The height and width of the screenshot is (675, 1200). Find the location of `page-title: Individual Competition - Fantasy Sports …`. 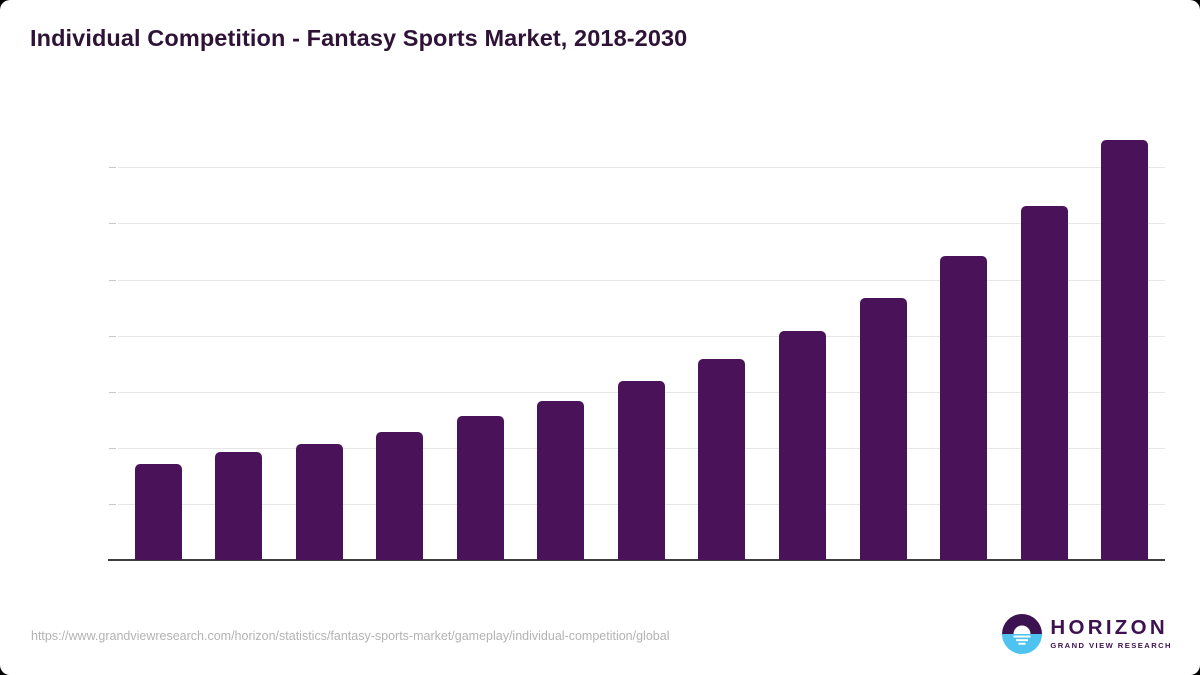

page-title: Individual Competition - Fantasy Sports … is located at coordinates (359, 38).